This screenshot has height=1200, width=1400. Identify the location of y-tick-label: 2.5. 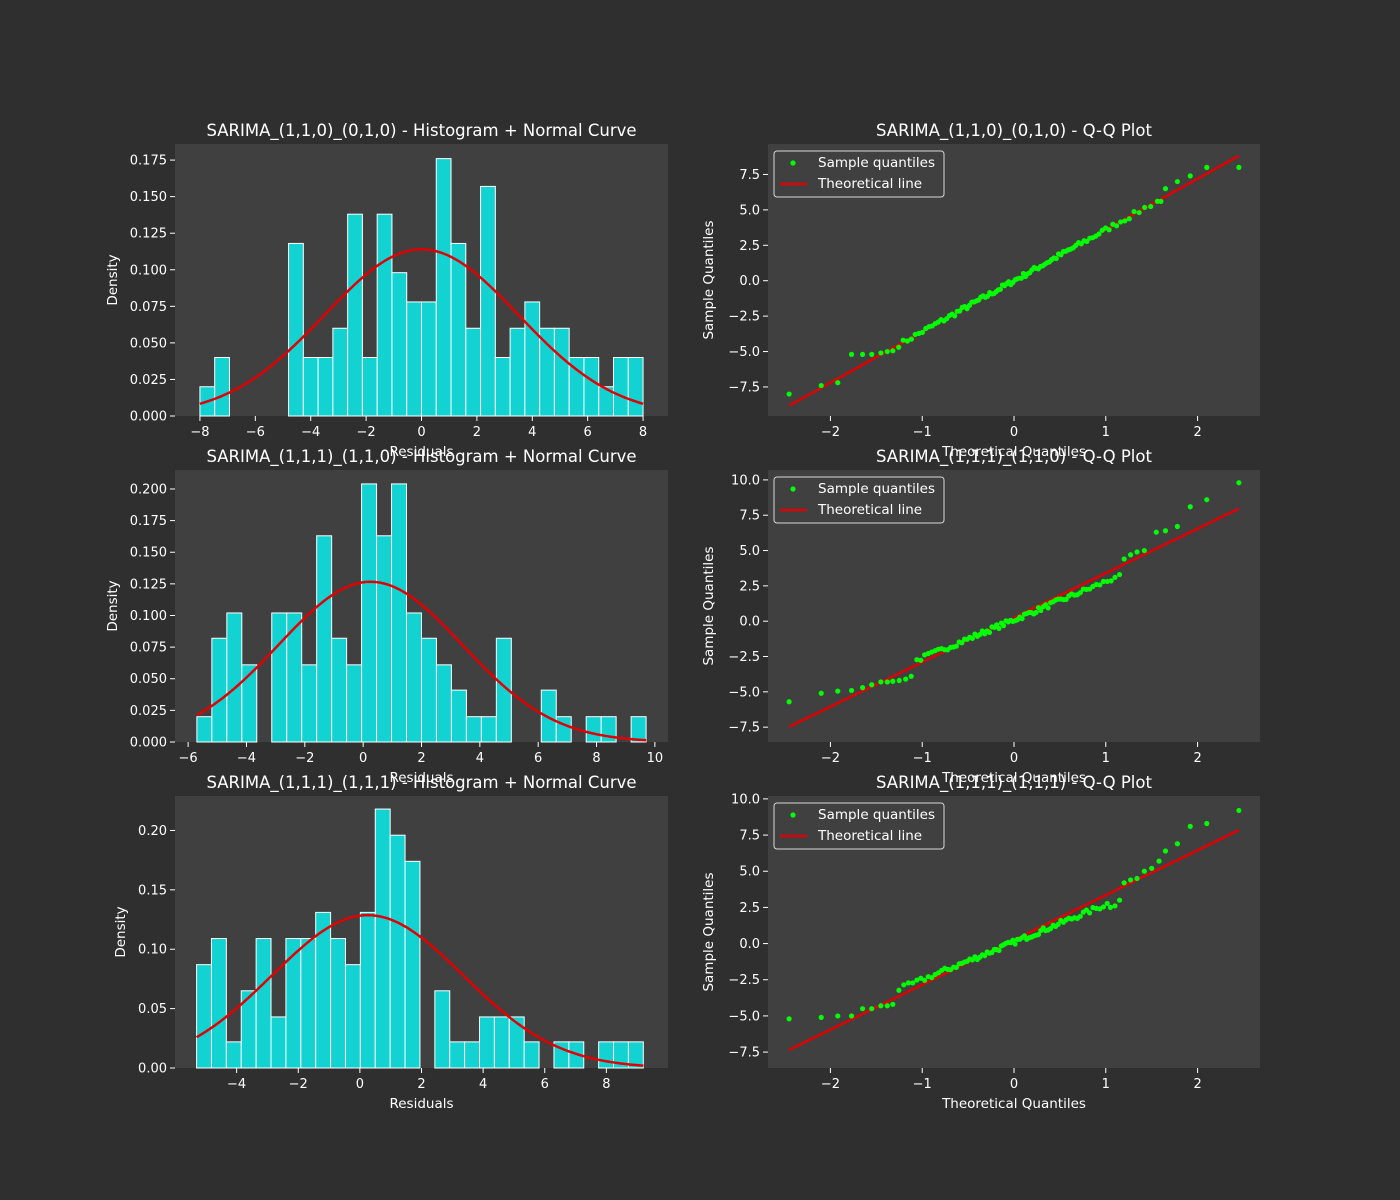
(749, 908).